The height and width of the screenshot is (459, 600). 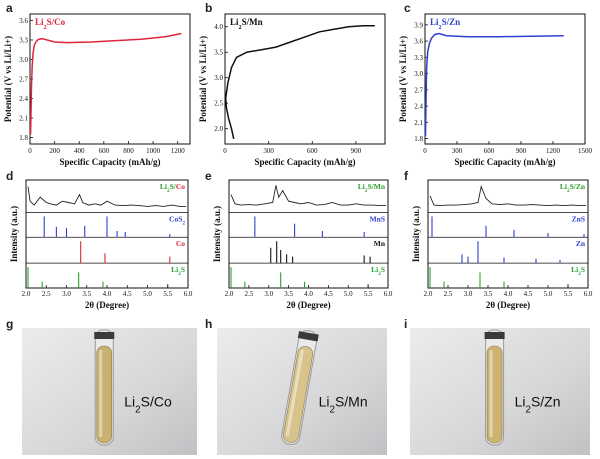 What do you see at coordinates (178, 151) in the screenshot?
I see `x-tick-label: 1200` at bounding box center [178, 151].